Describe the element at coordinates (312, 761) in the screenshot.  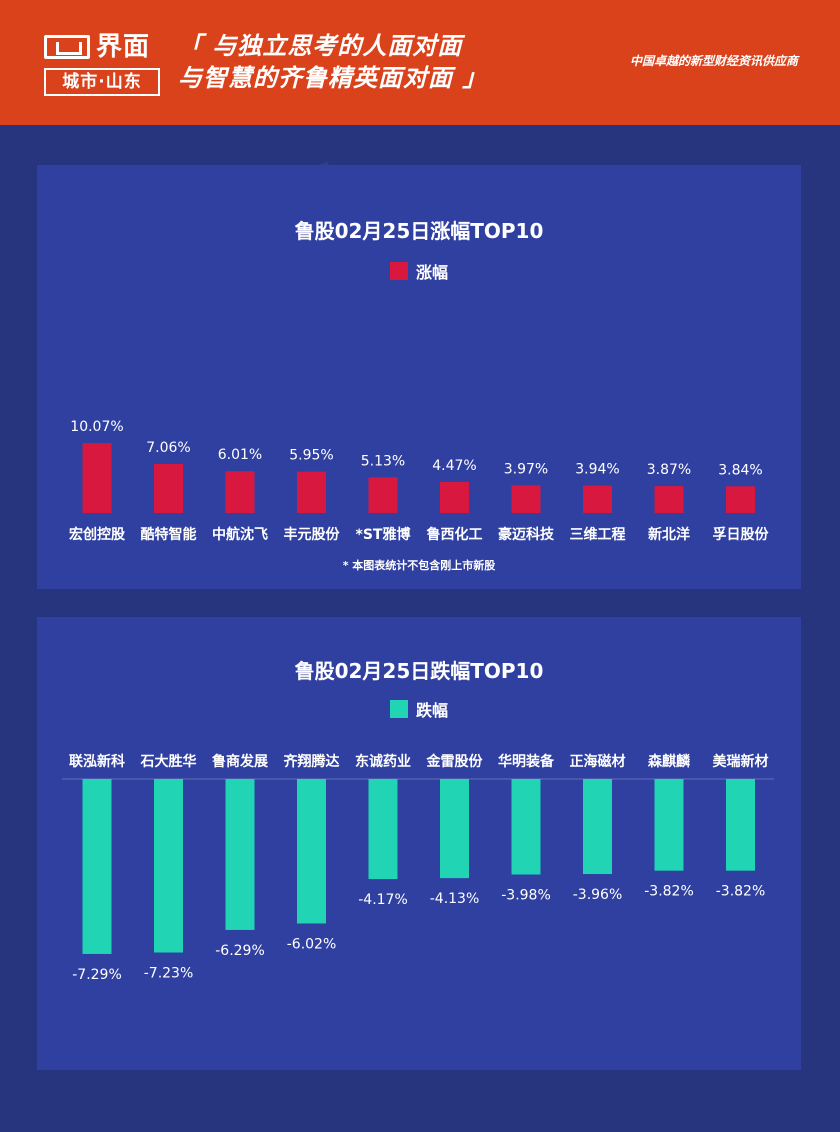
I see `category-label: 齐翔腾达` at that location.